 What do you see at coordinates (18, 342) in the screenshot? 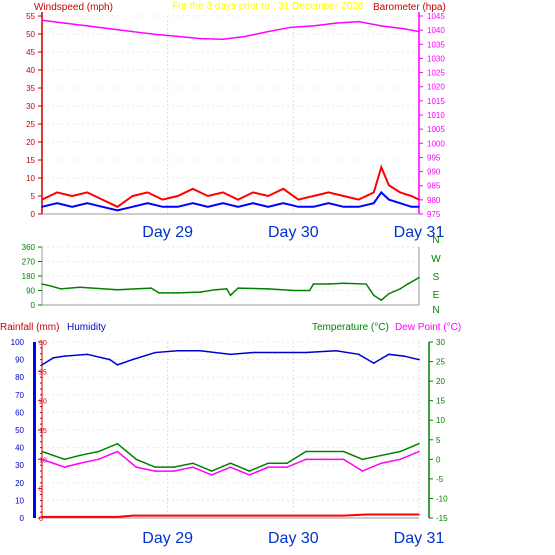
I see `humidity-tick-label: 100` at bounding box center [18, 342].